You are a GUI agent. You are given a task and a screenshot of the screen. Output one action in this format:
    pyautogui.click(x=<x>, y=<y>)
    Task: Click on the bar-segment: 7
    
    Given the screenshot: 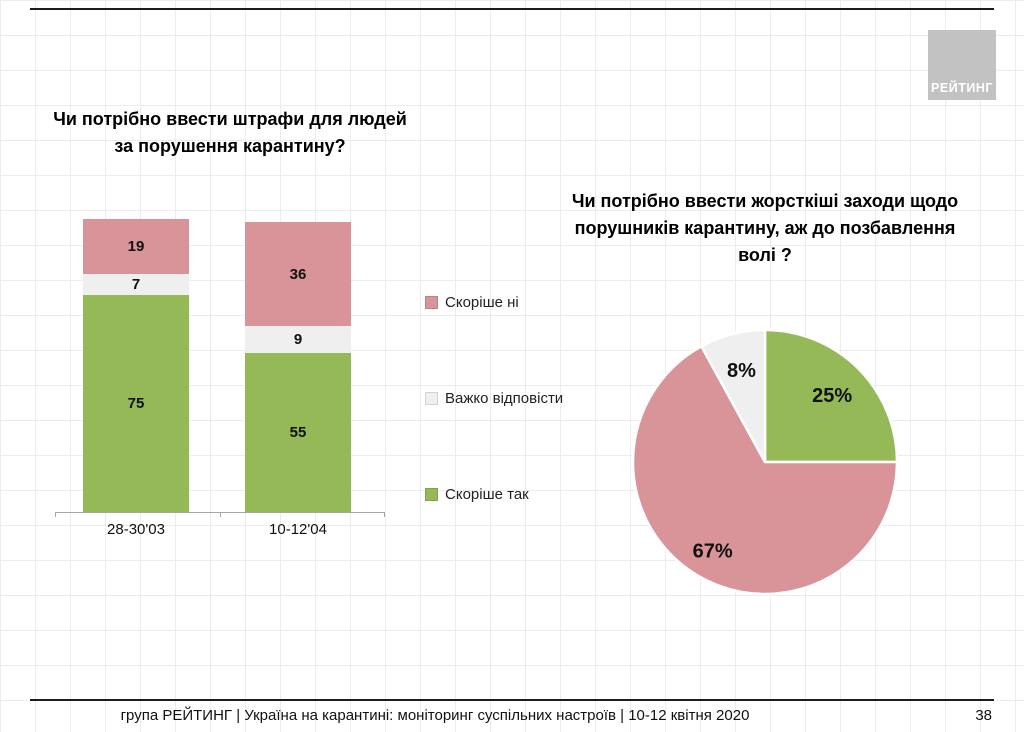 What is the action you would take?
    pyautogui.click(x=136, y=284)
    